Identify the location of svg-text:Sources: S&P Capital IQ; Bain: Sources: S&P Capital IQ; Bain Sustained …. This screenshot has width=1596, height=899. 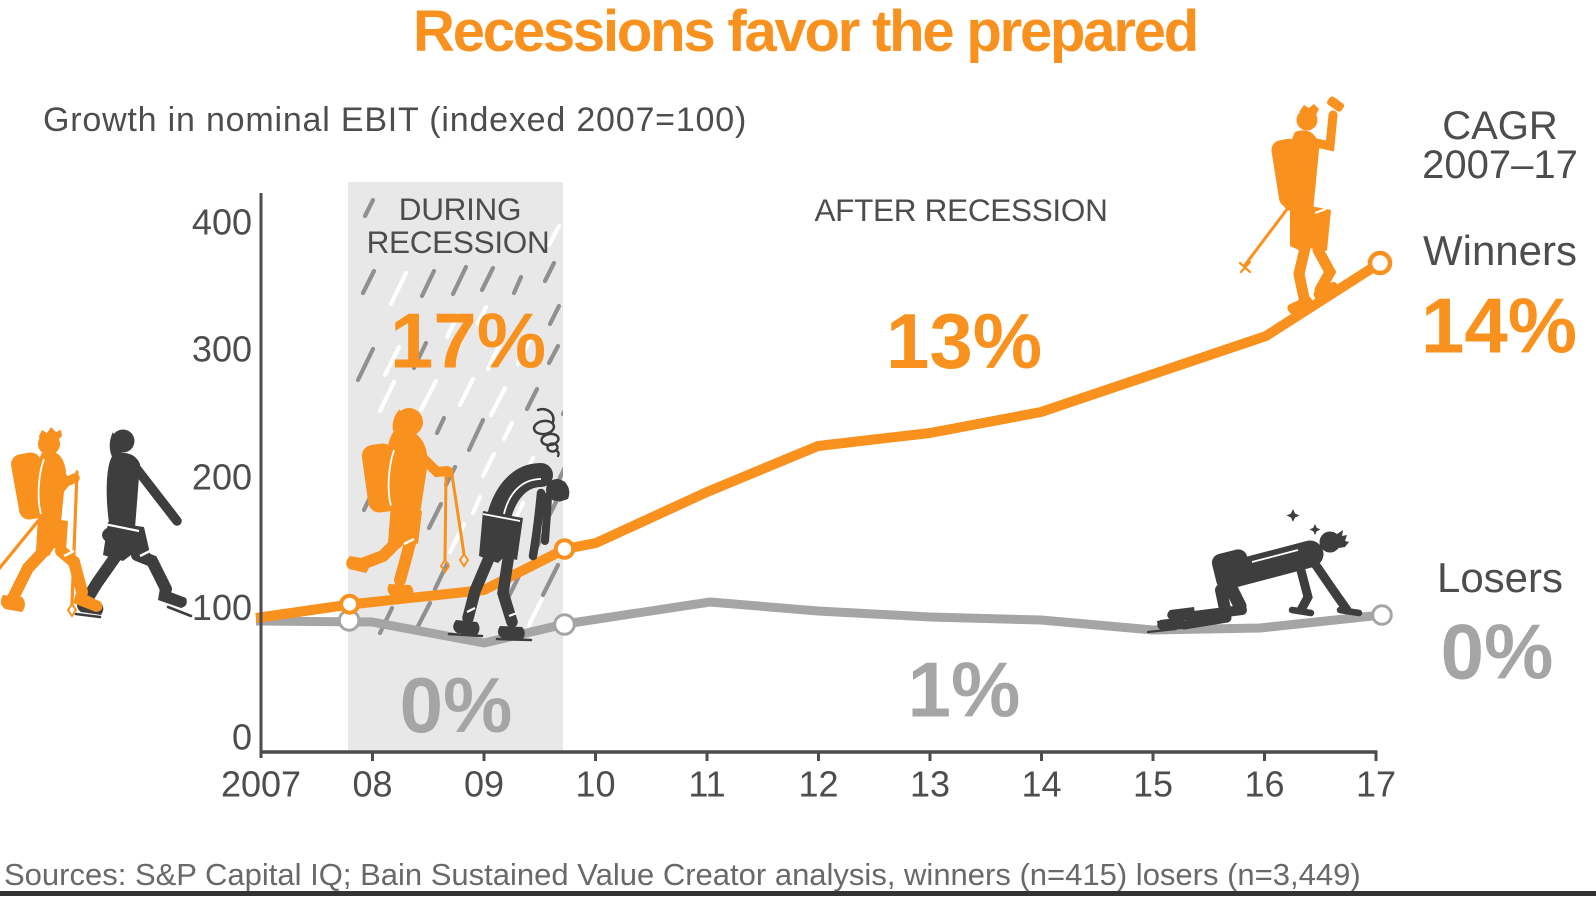
(682, 874).